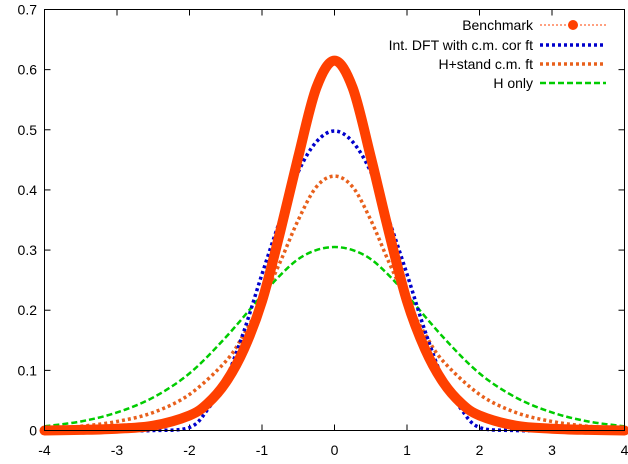  What do you see at coordinates (513, 83) in the screenshot?
I see `legend-label: H only` at bounding box center [513, 83].